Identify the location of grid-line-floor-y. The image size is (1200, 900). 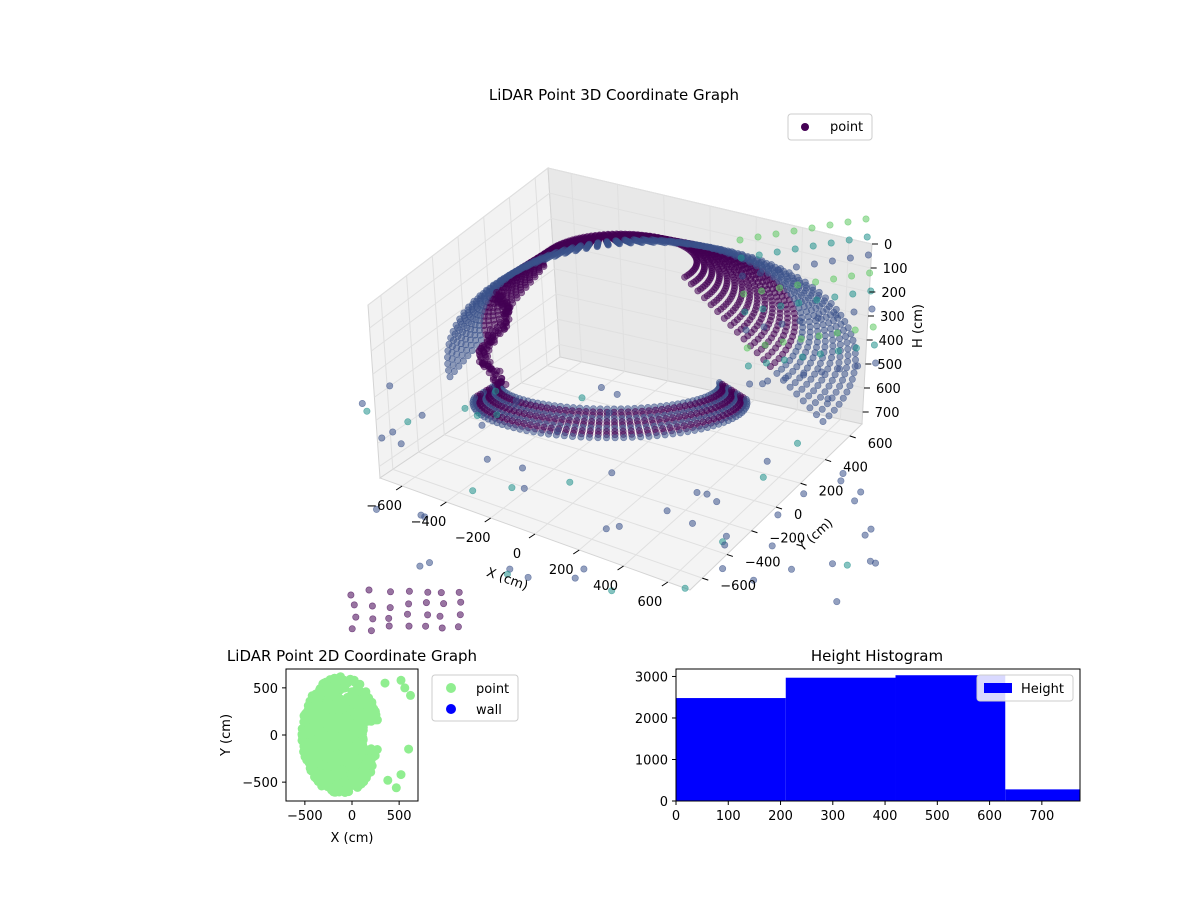
(598, 483).